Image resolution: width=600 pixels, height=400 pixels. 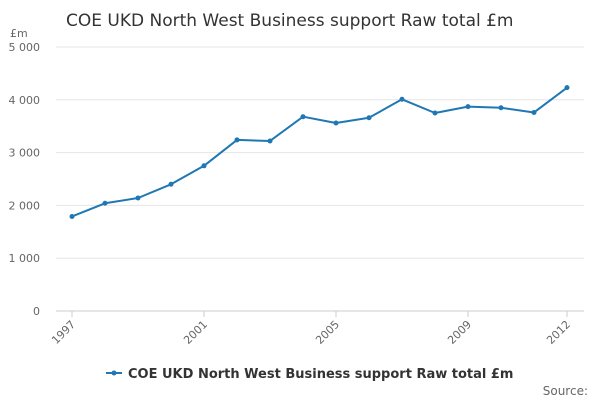 I want to click on x-tick-label: 2009, so click(x=459, y=332).